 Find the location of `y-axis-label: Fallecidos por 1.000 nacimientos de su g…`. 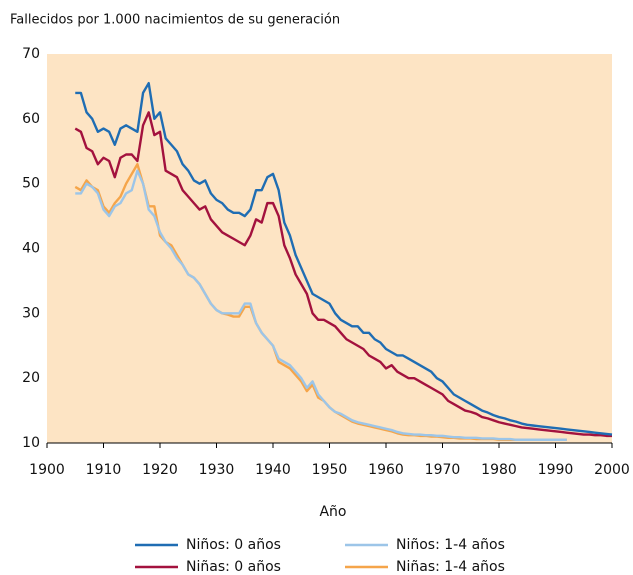

y-axis-label: Fallecidos por 1.000 nacimientos de su g… is located at coordinates (175, 20).